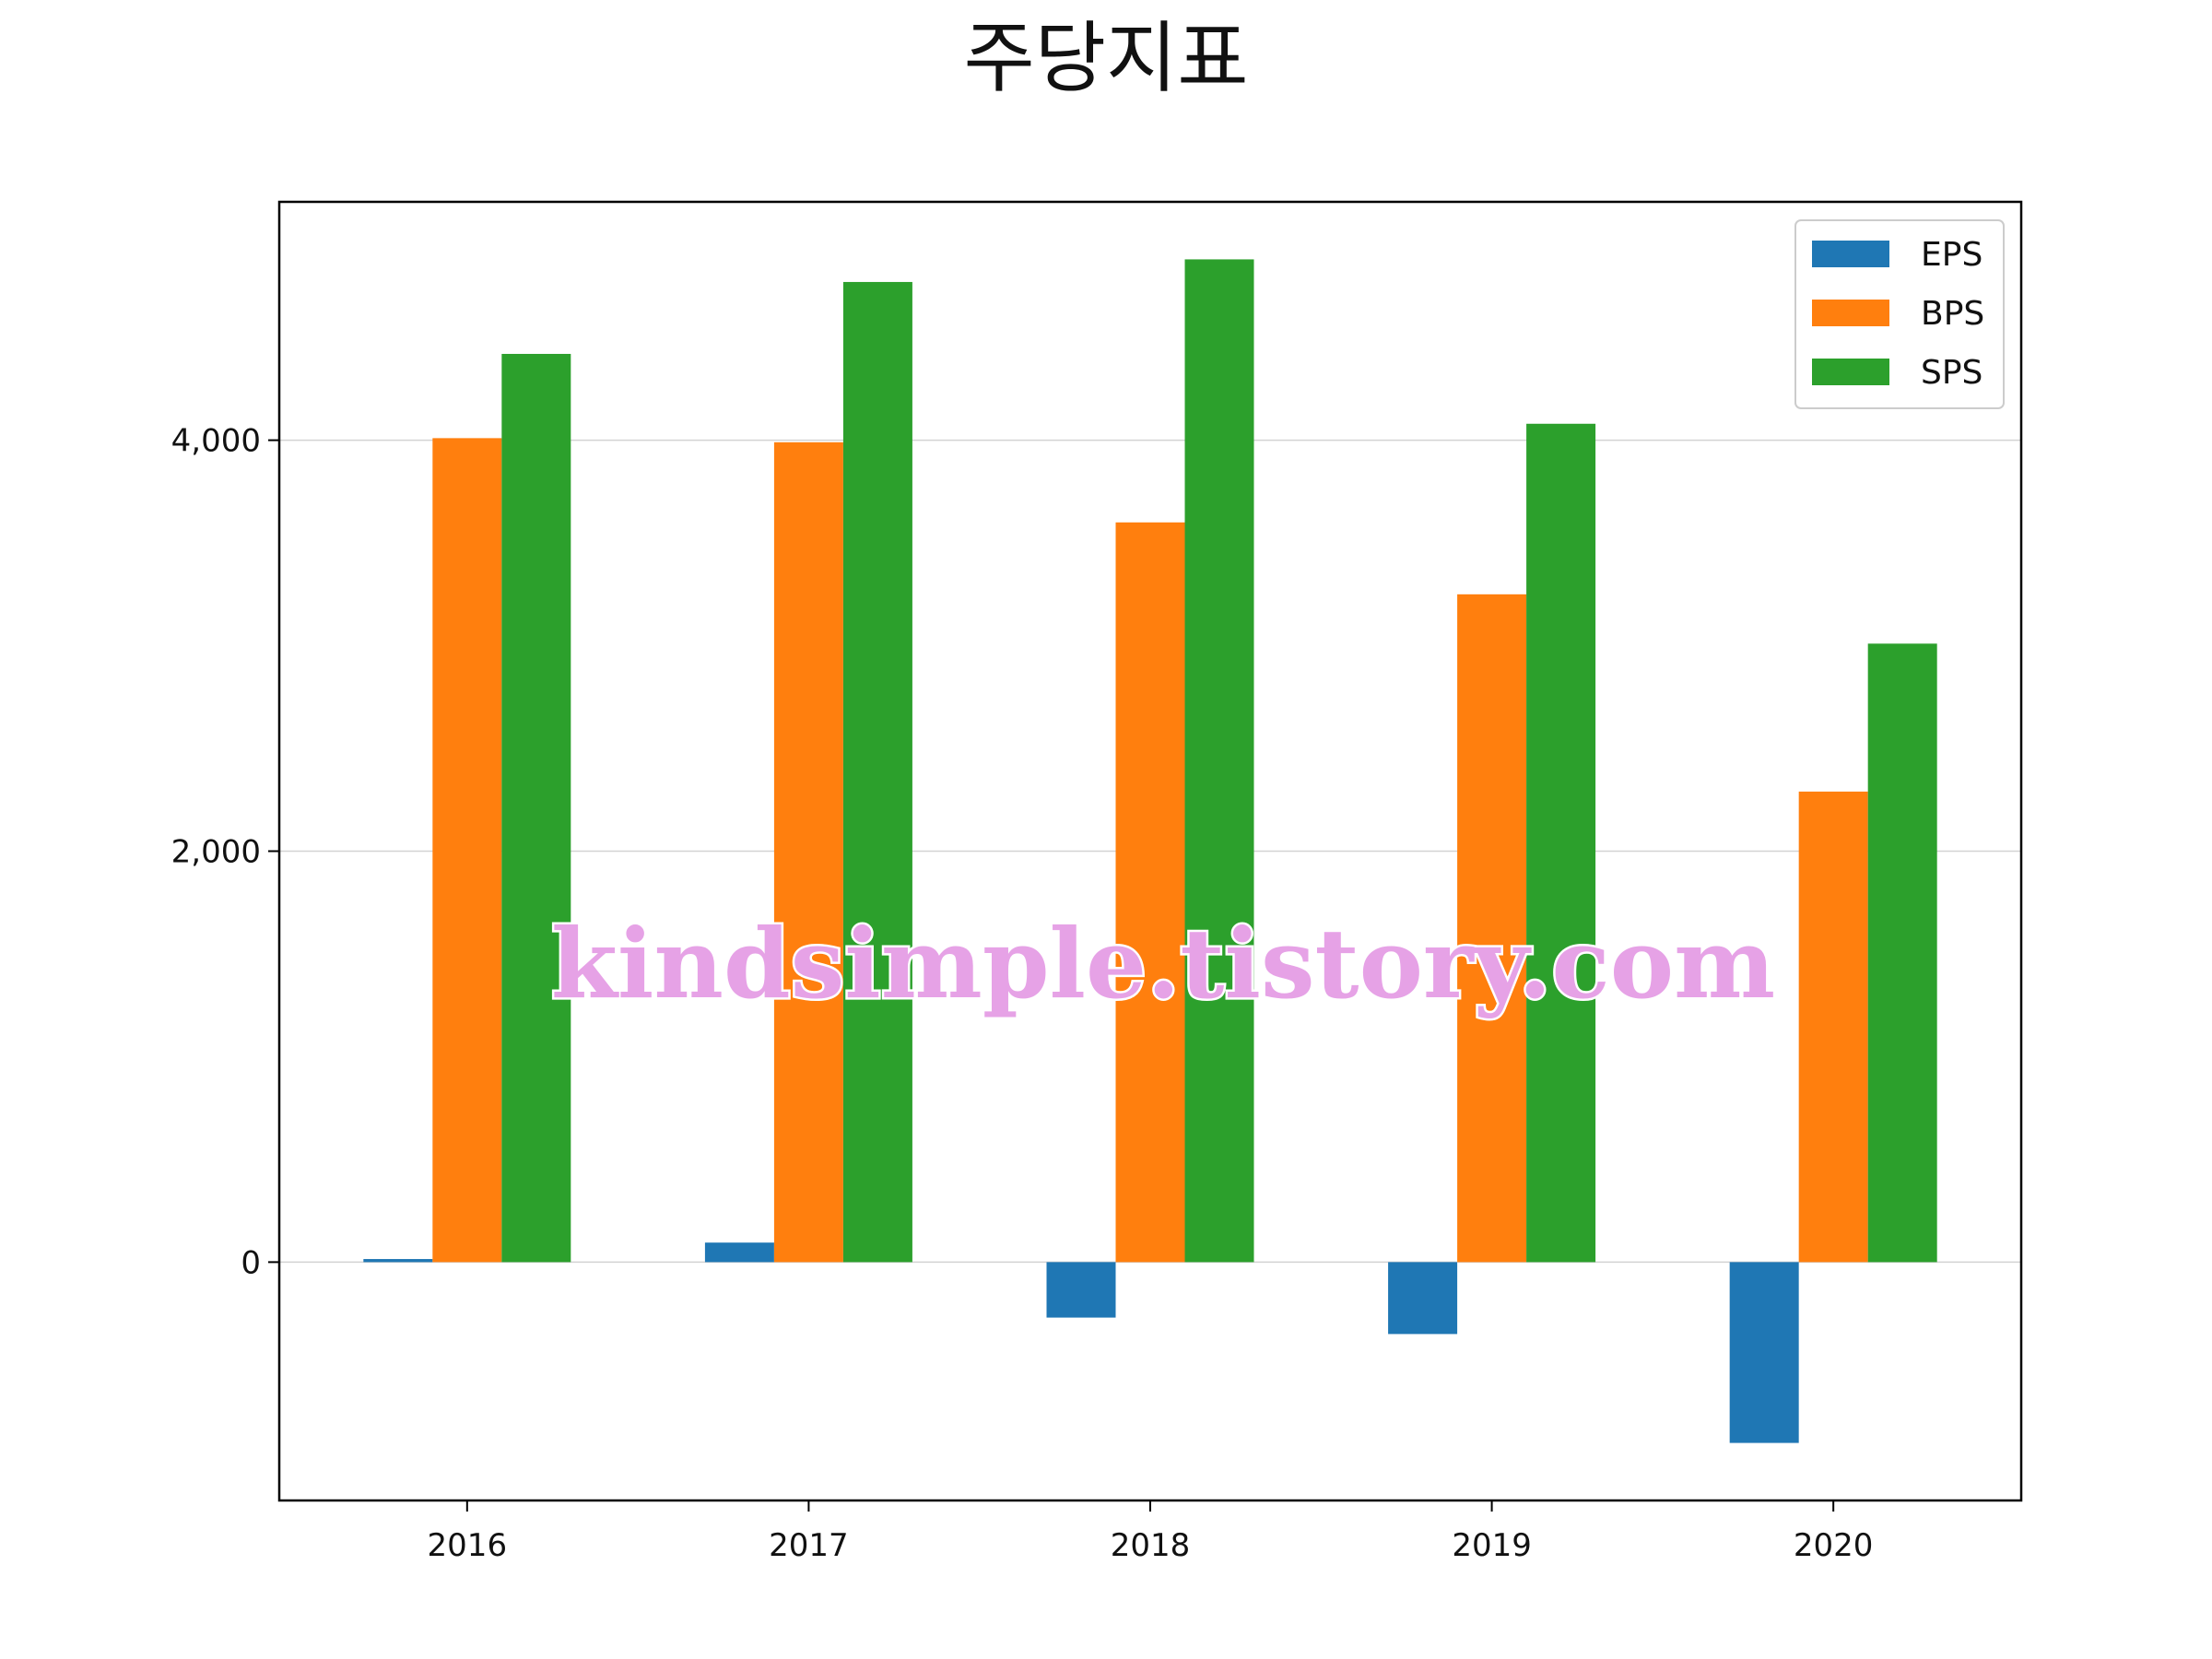 The width and height of the screenshot is (2212, 1659). What do you see at coordinates (216, 441) in the screenshot?
I see `y-tick-label: 4,000` at bounding box center [216, 441].